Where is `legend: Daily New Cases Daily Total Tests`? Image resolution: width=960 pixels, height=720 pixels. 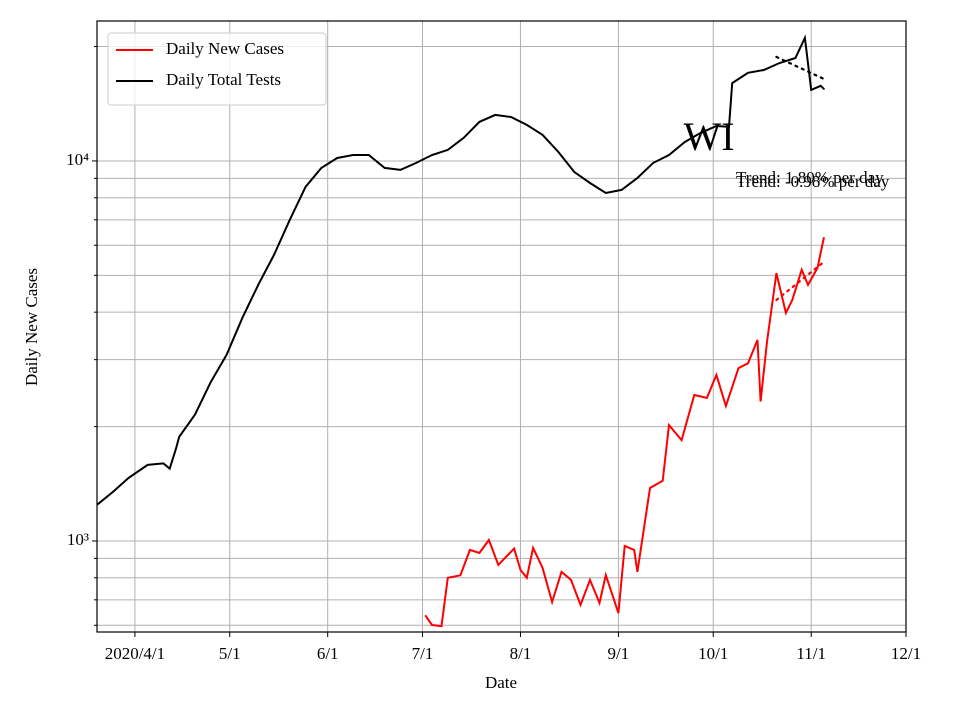 legend: Daily New Cases Daily Total Tests is located at coordinates (217, 69).